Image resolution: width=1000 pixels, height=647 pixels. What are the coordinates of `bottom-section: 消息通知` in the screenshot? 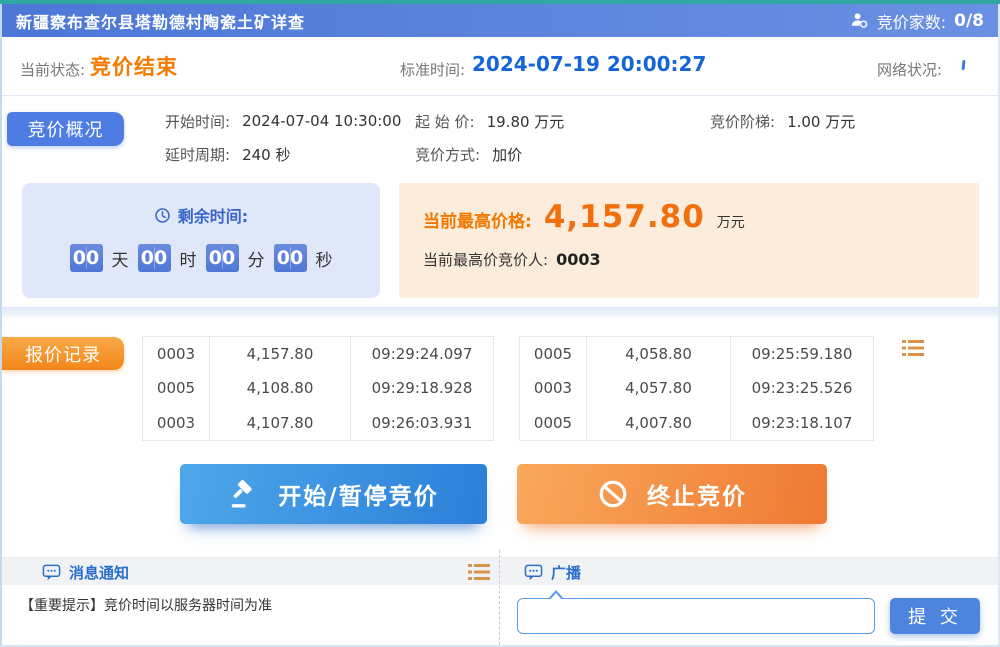 It's located at (500, 597).